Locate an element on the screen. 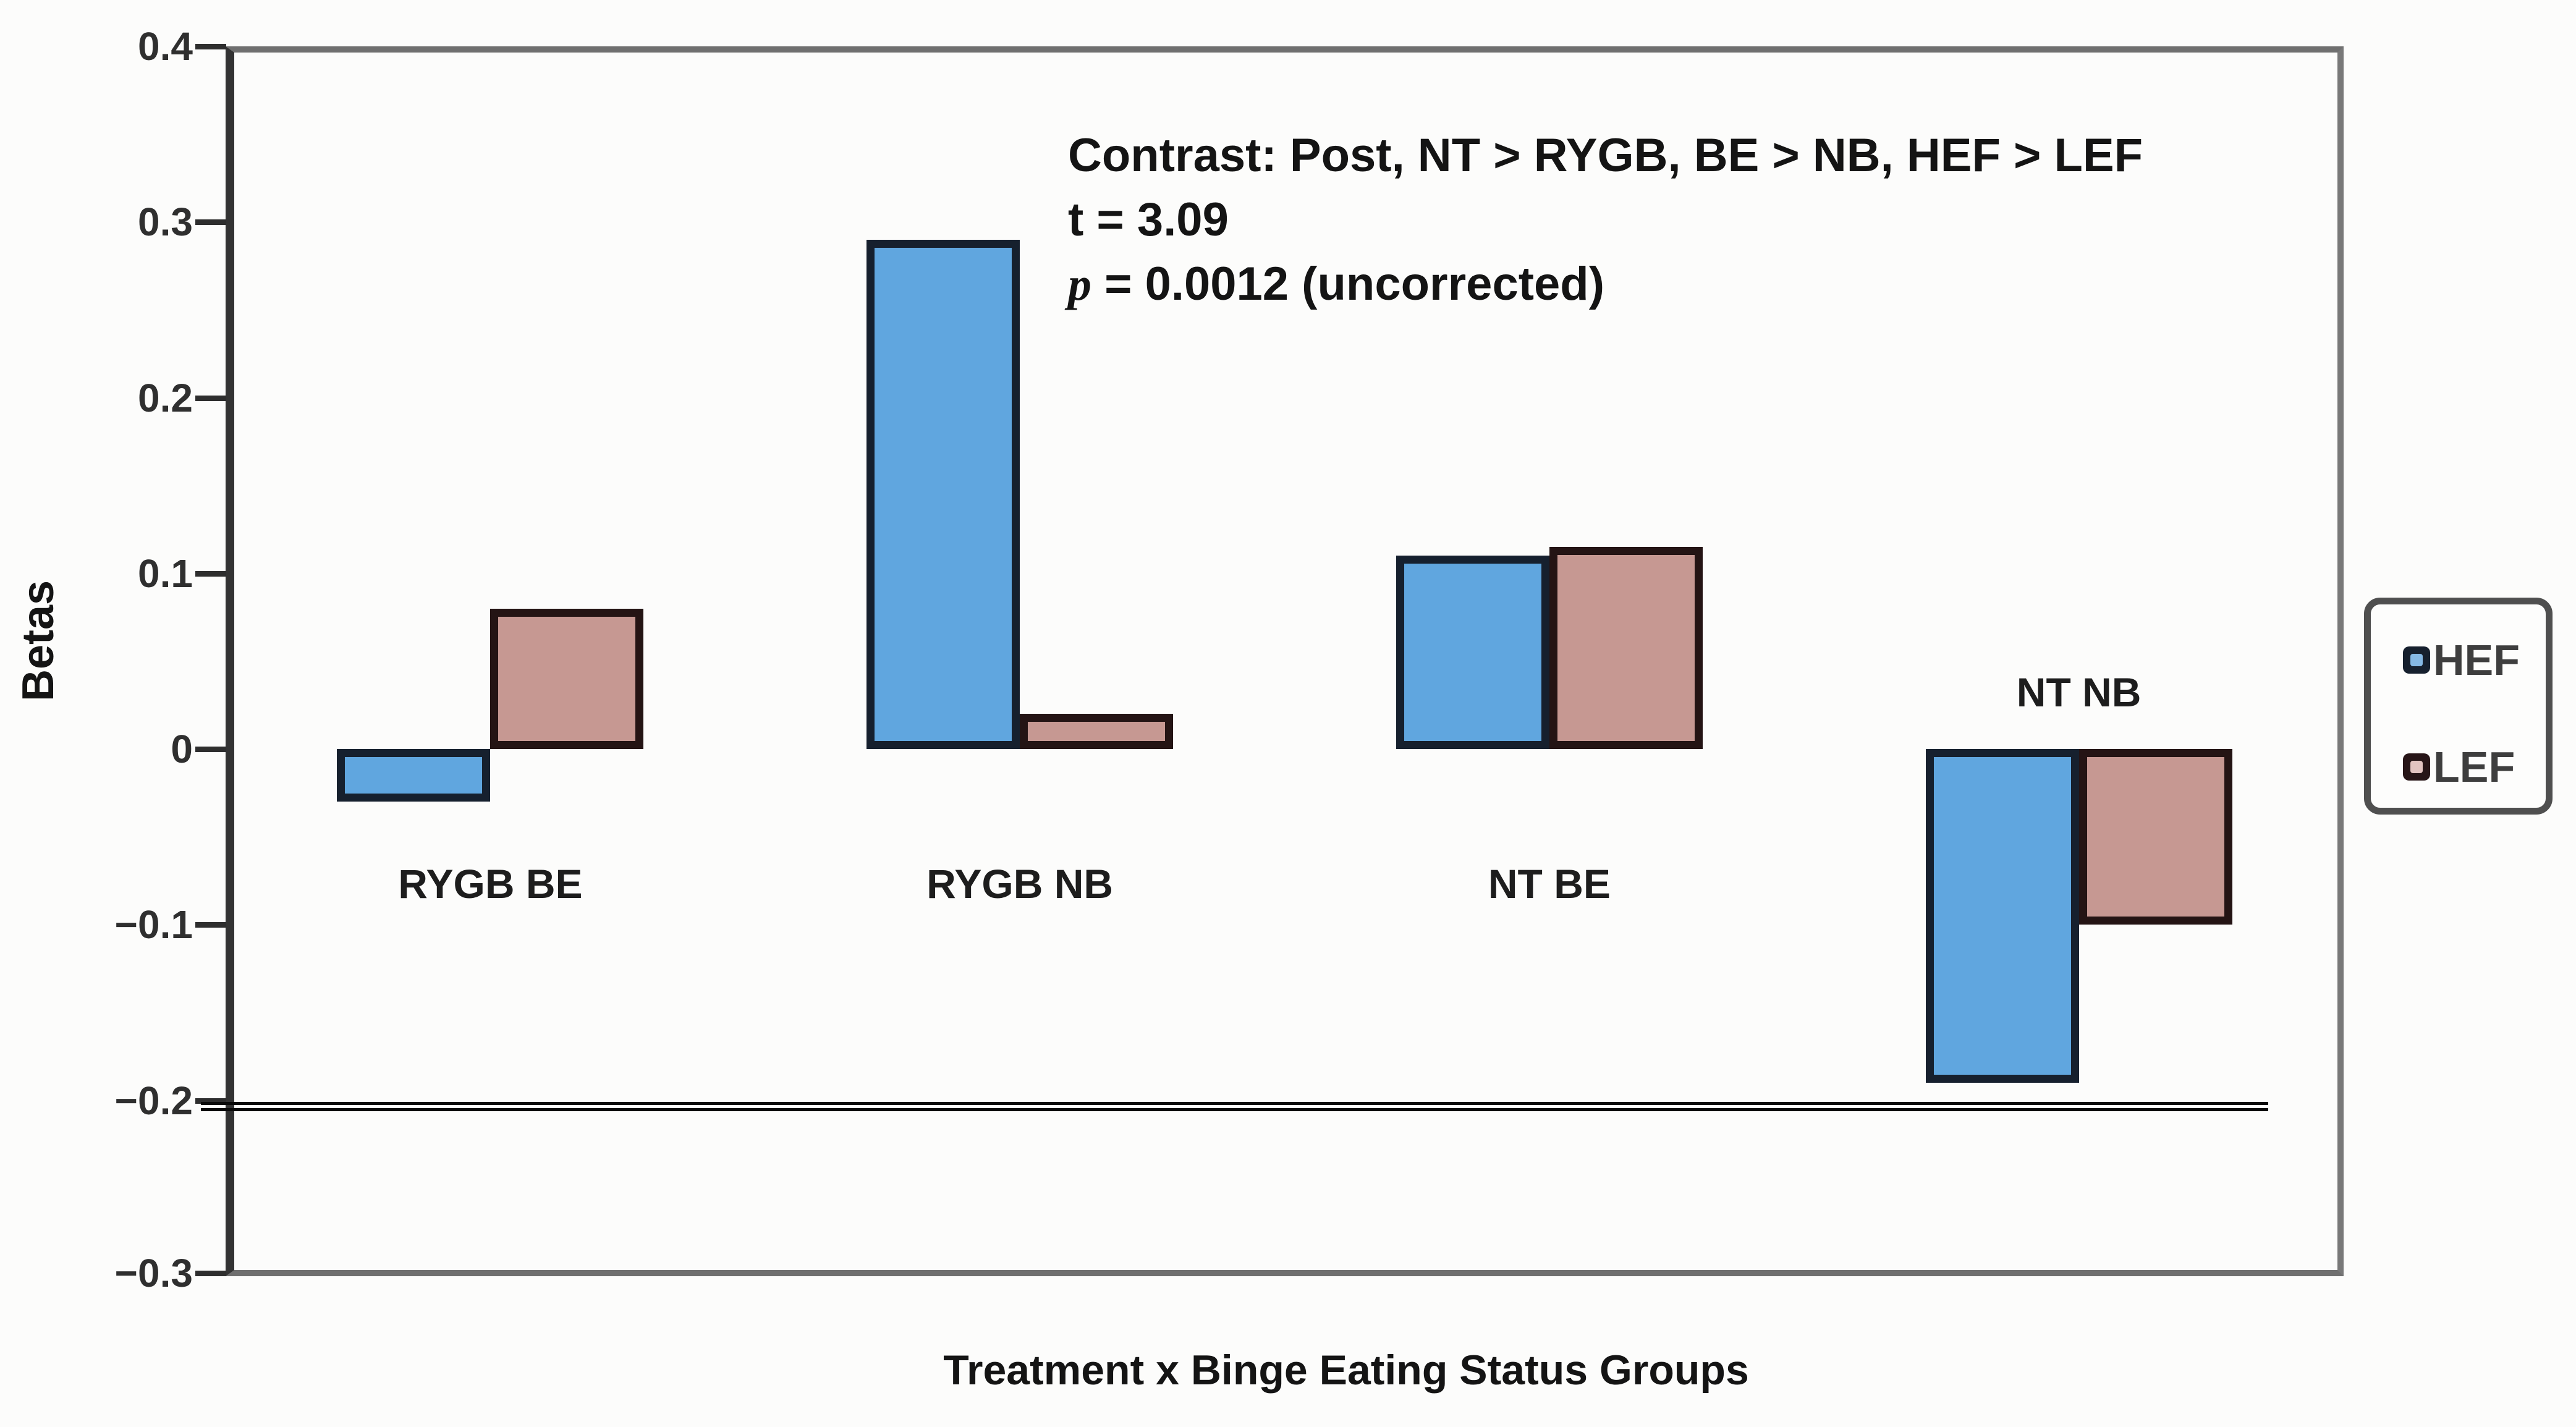 The height and width of the screenshot is (1427, 2576). legend-item-LEF: LEF is located at coordinates (2459, 767).